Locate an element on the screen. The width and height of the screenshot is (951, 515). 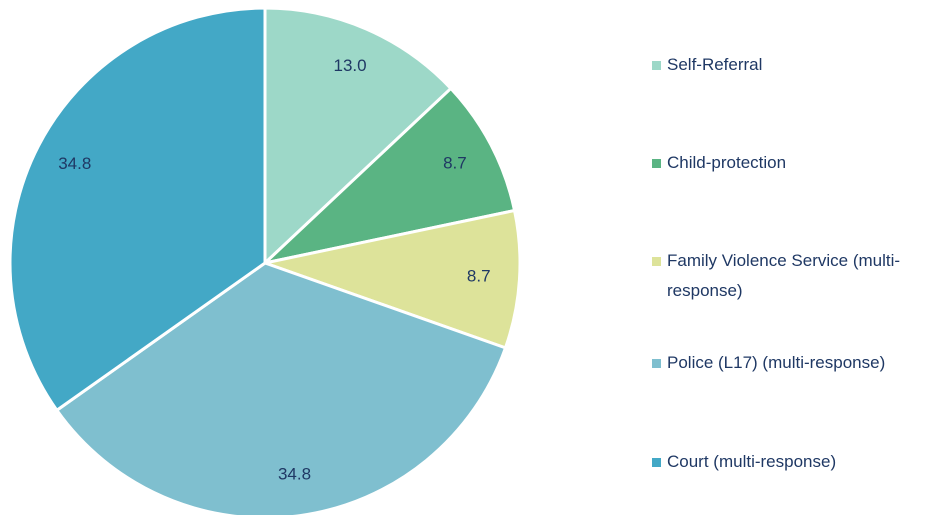
legend-label: Police (L17) (multi-response) is located at coordinates (776, 362).